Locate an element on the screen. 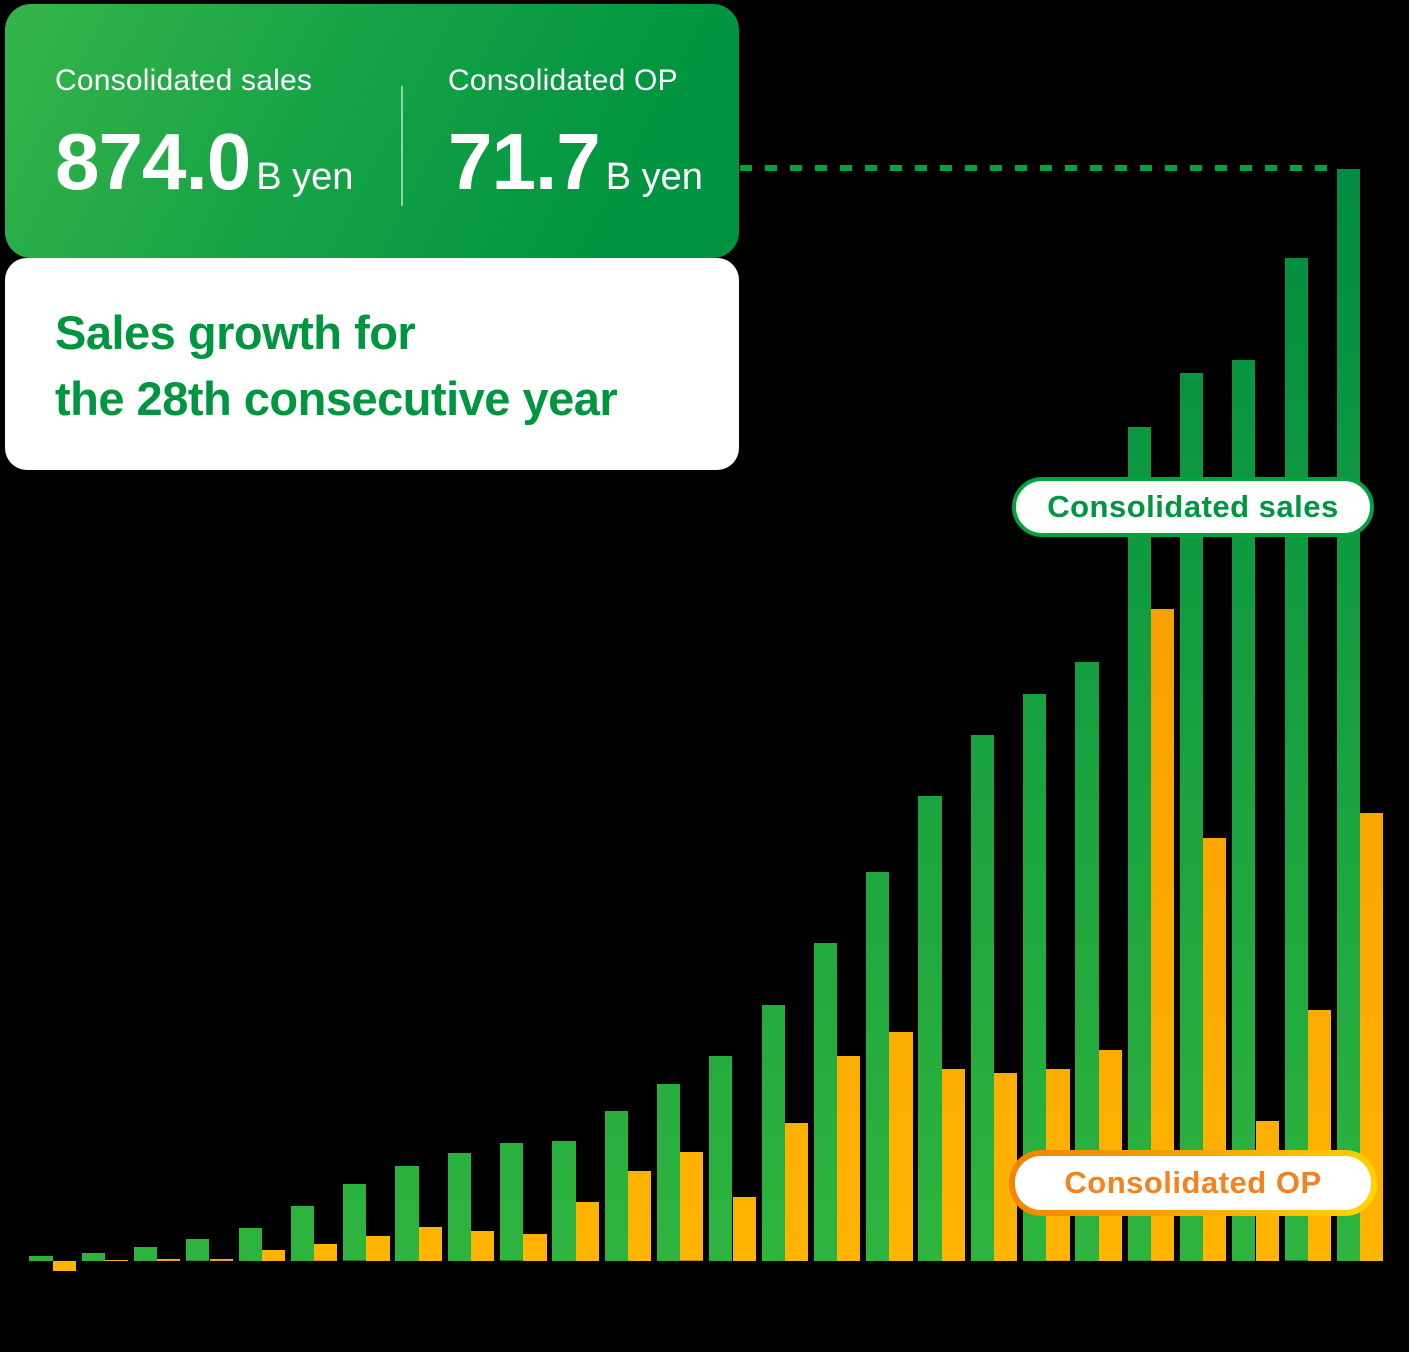  sales-legend-pill: Consolidated sales is located at coordinates (1193, 507).